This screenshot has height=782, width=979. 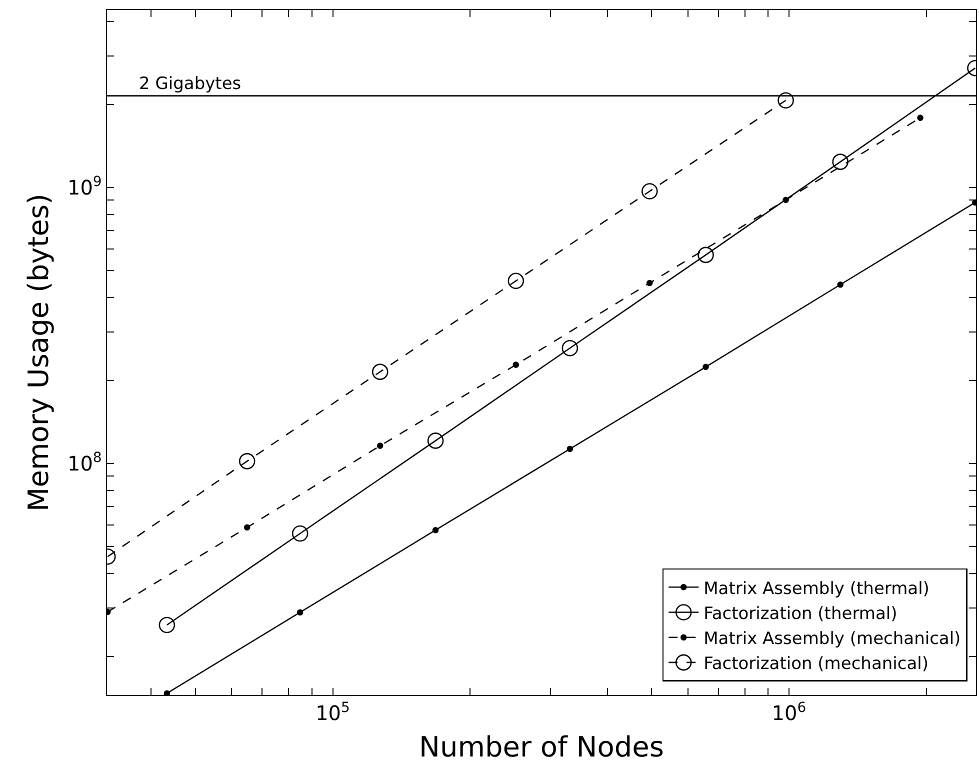 I want to click on legend-label: Matrix Assembly (mechanical), so click(x=832, y=638).